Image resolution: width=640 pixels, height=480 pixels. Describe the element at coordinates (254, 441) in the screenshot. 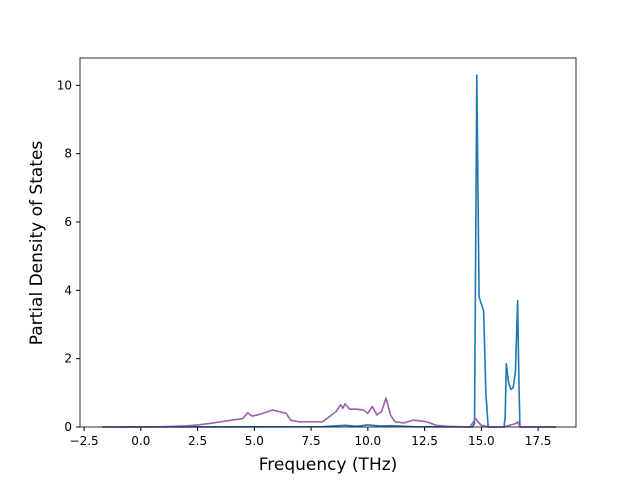

I see `x-tick-label: 5.0` at that location.